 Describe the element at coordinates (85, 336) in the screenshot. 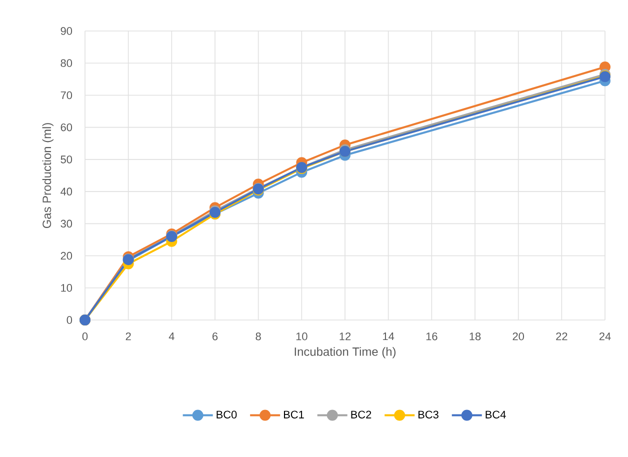

I see `x-tick-label: 0` at that location.